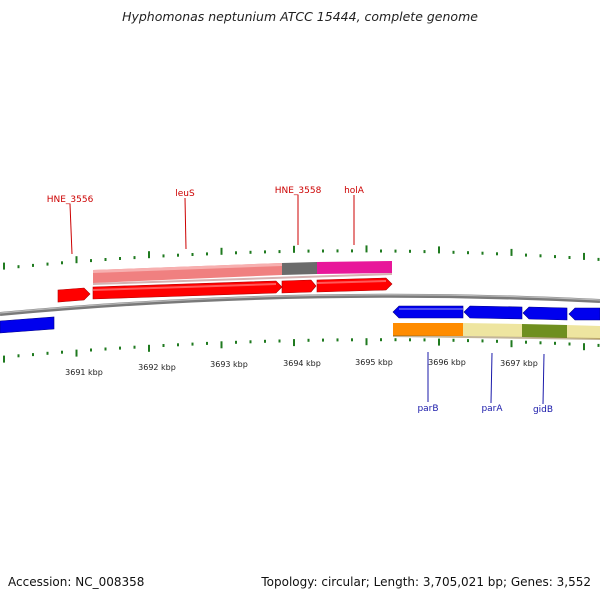  Describe the element at coordinates (70, 200) in the screenshot. I see `gene-label-hne-3556: HNE_3556` at that location.